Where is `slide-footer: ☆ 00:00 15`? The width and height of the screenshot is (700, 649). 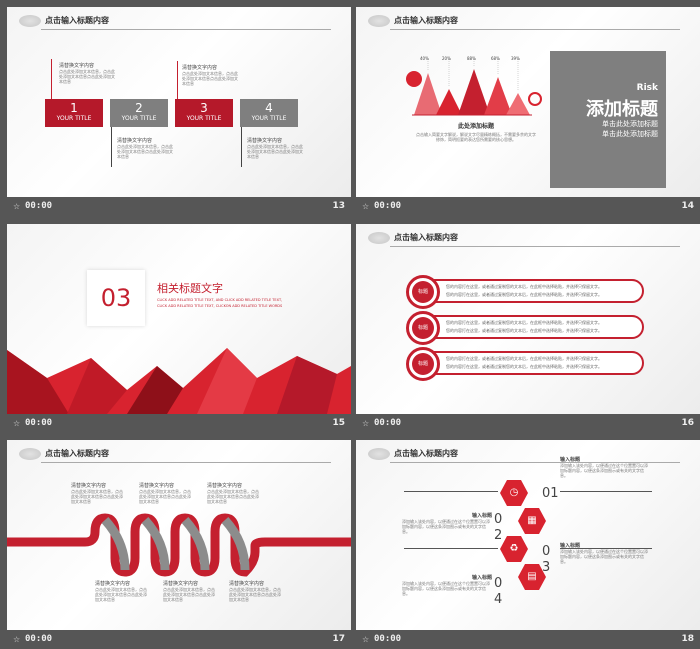 slide-footer: ☆ 00:00 15 is located at coordinates (179, 424).